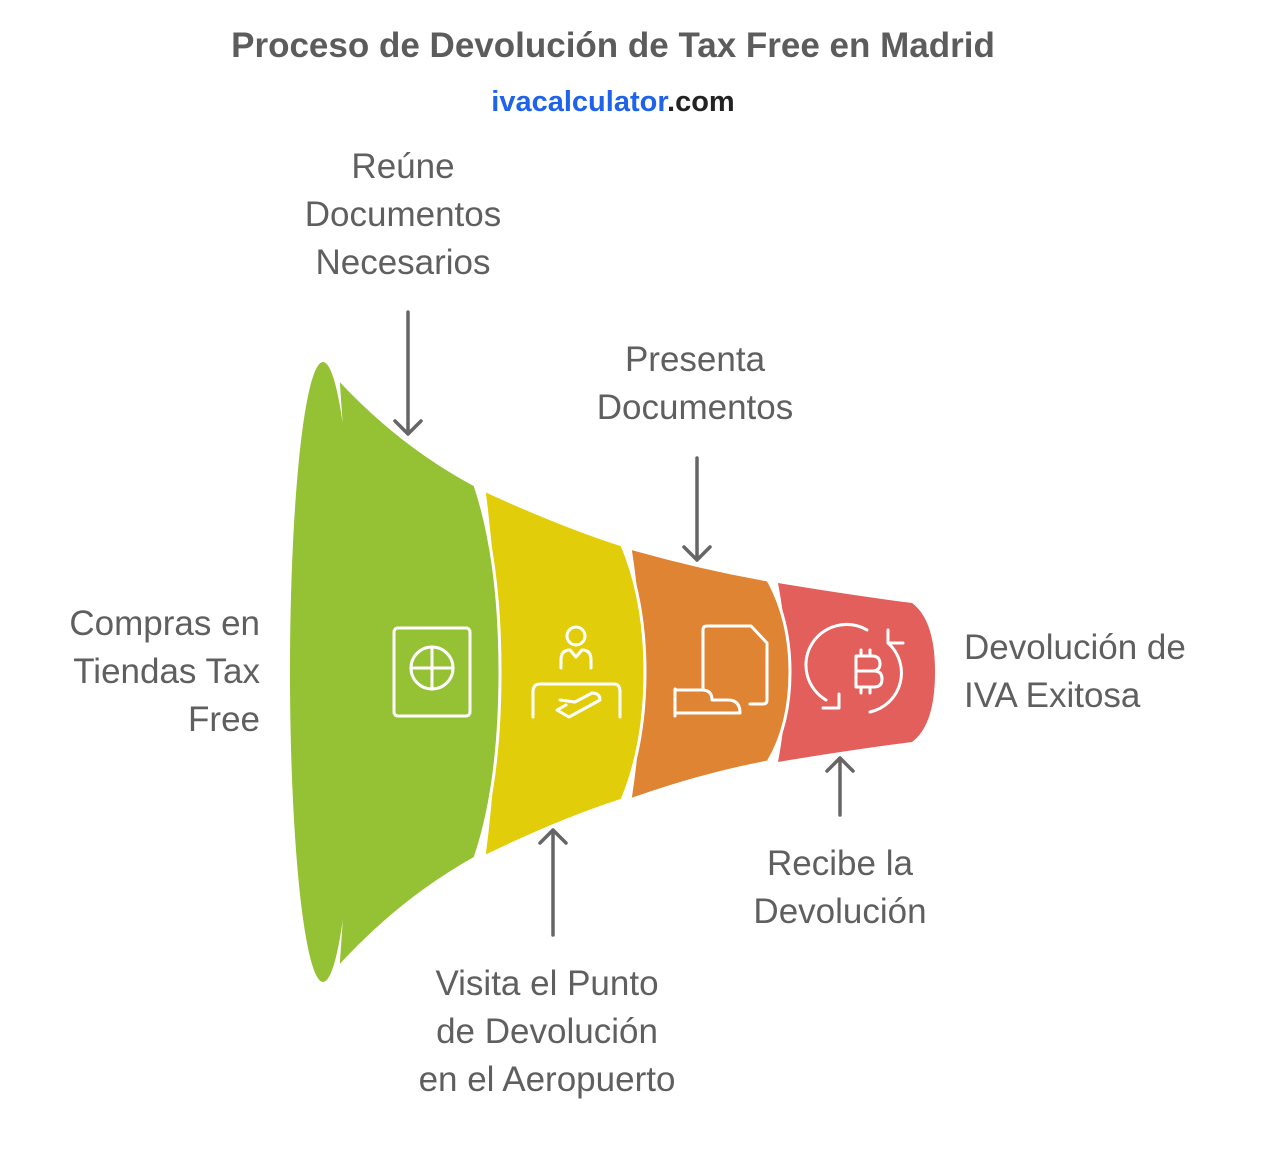  I want to click on document-hand-icon, so click(721, 671).